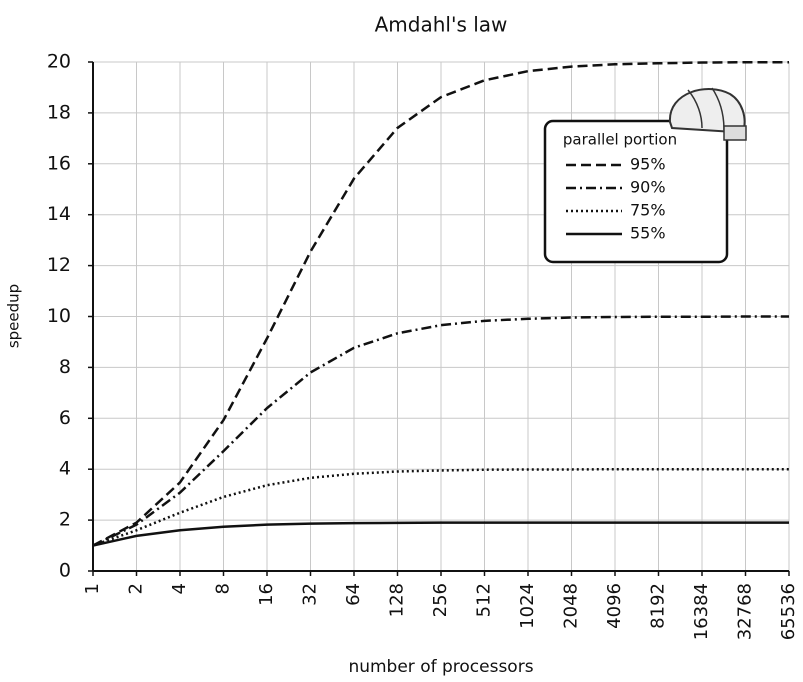  I want to click on x-tick-label: 32, so click(310, 594).